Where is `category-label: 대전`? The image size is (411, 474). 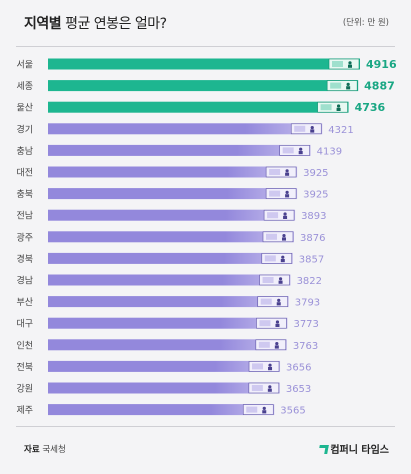 category-label: 대전 is located at coordinates (24, 173).